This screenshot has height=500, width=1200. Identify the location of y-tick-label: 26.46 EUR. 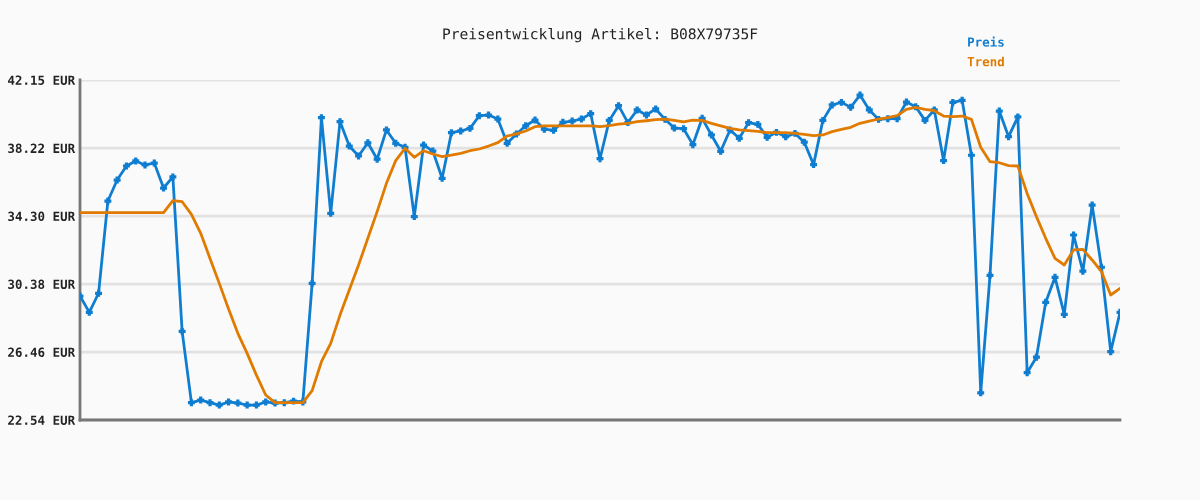
(42, 352).